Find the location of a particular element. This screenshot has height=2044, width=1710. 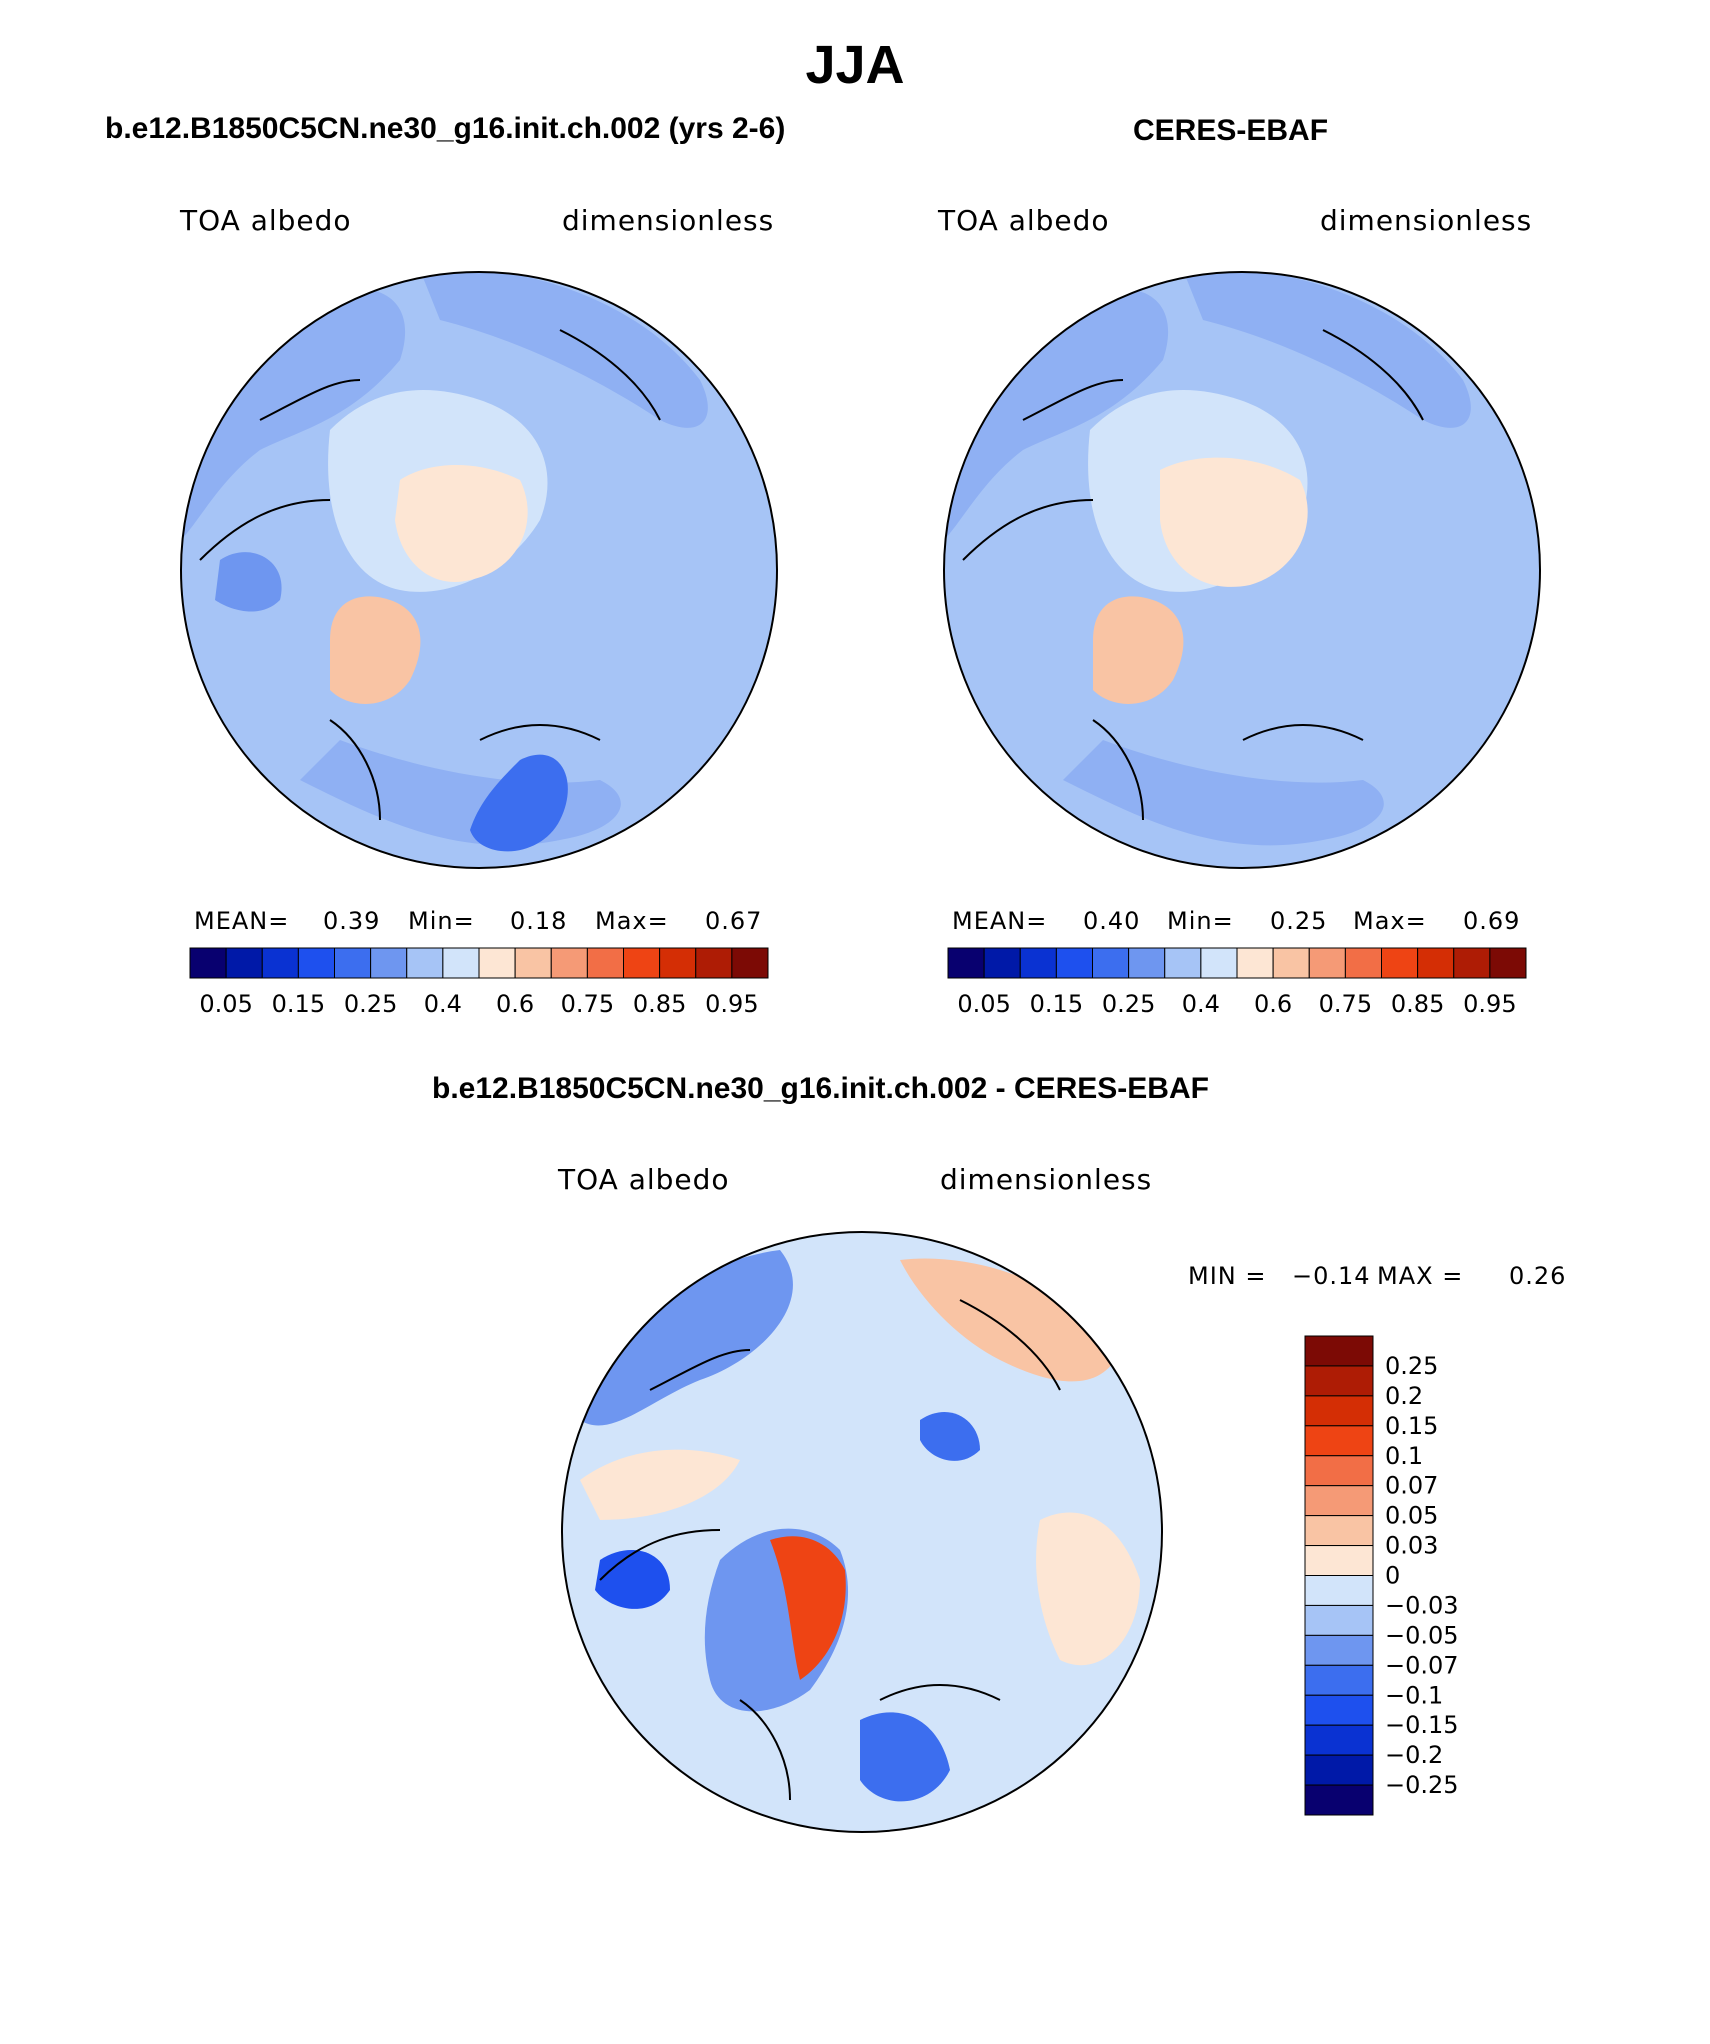

diff-variable-label: TOA albedo is located at coordinates (644, 1179).